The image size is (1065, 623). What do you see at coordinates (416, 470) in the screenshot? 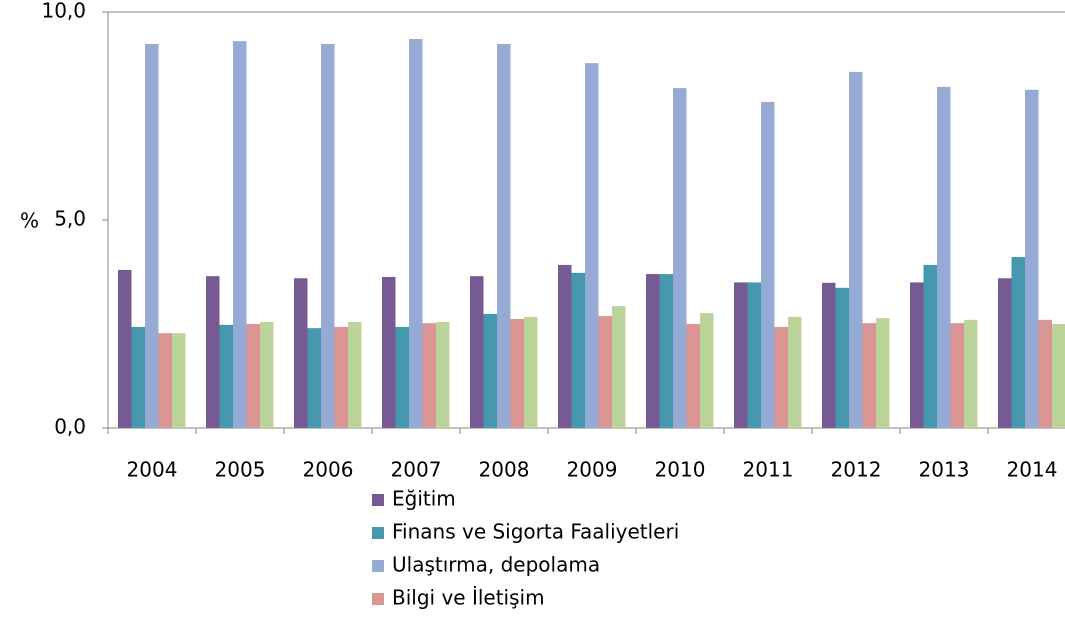
I see `x-tick-label: 2007` at bounding box center [416, 470].